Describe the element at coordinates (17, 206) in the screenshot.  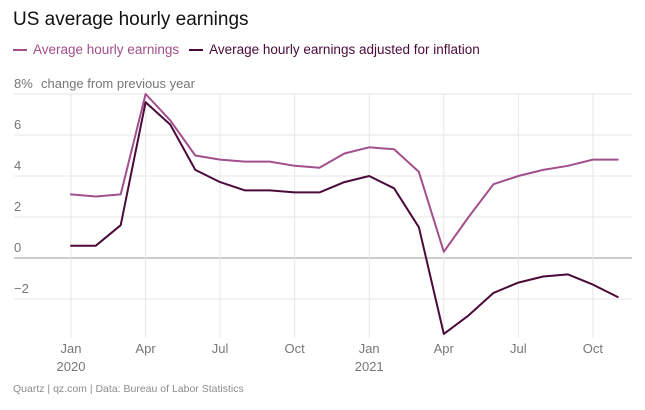
I see `y-tick-label: 2` at that location.